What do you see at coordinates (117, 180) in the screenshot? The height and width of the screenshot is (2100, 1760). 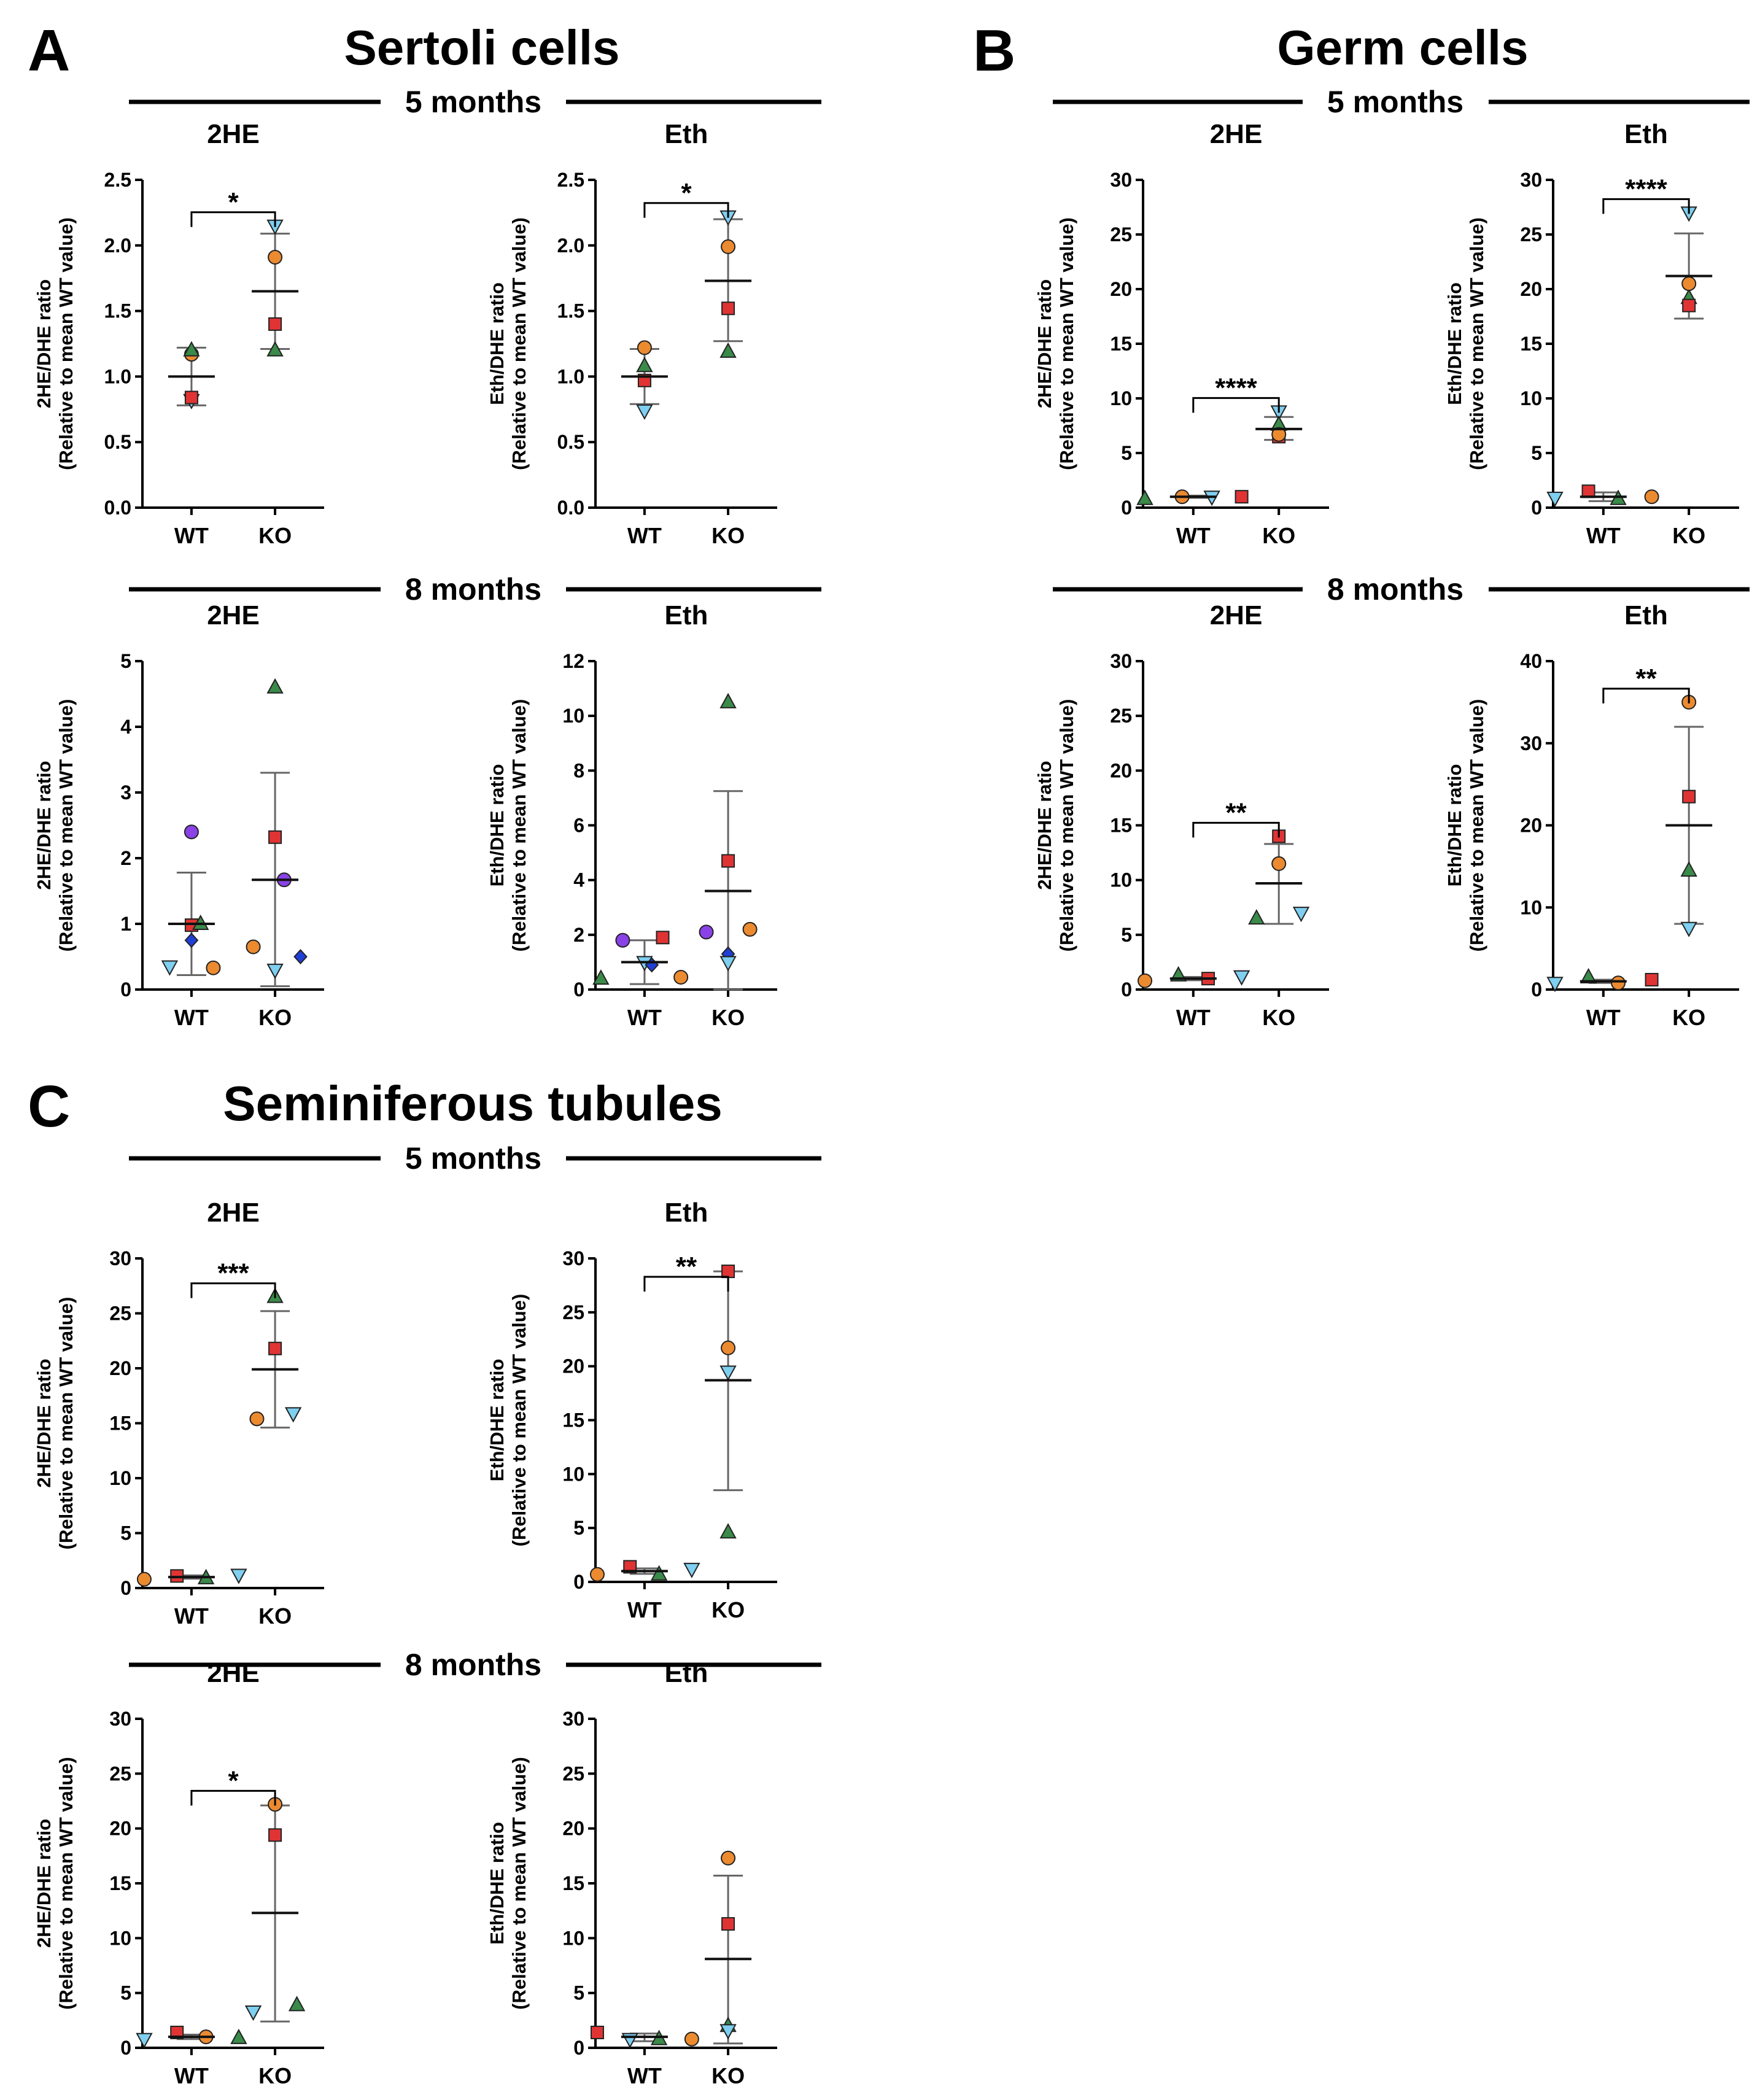 I see `y-tick-label: 2.5` at bounding box center [117, 180].